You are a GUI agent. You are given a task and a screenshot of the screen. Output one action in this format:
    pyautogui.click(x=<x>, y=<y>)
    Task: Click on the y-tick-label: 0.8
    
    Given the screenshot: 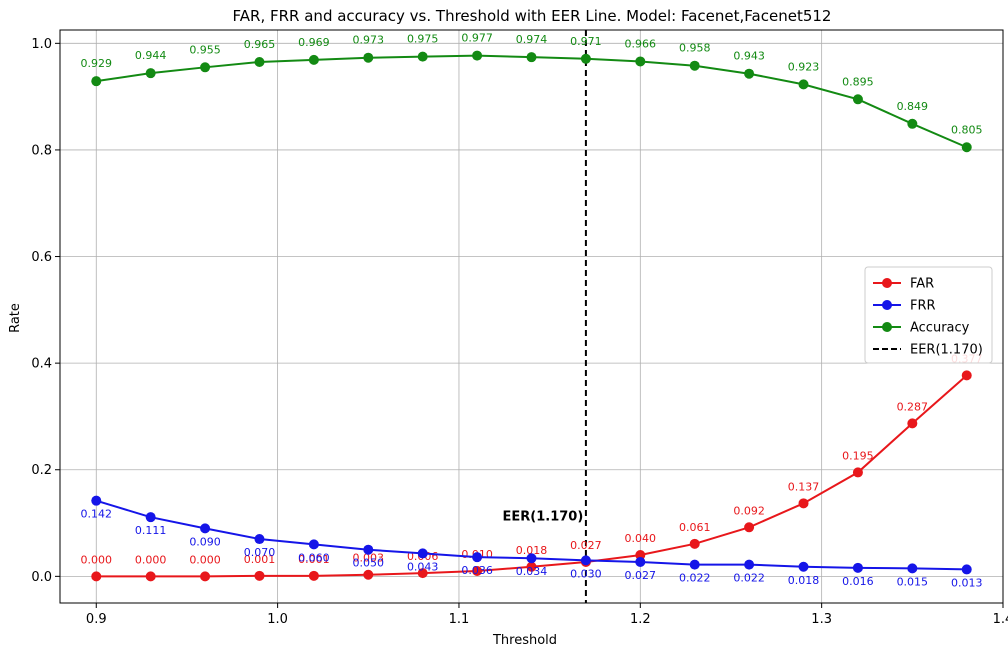 What is the action you would take?
    pyautogui.click(x=41, y=150)
    